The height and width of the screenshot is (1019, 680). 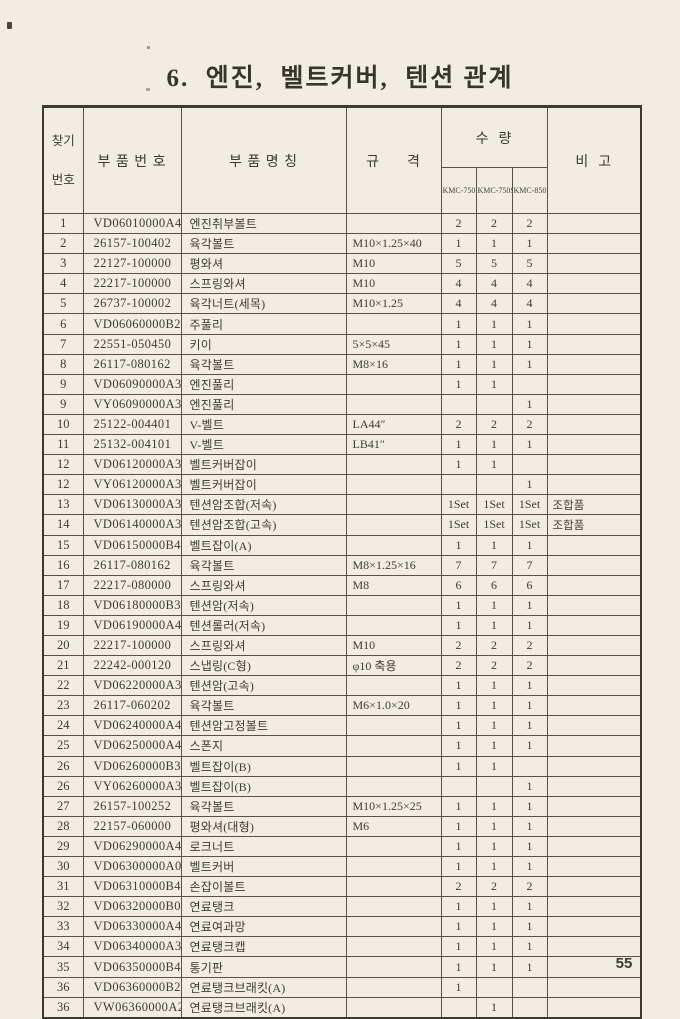 I want to click on part-no-cell: 22217-080000, so click(x=132, y=585).